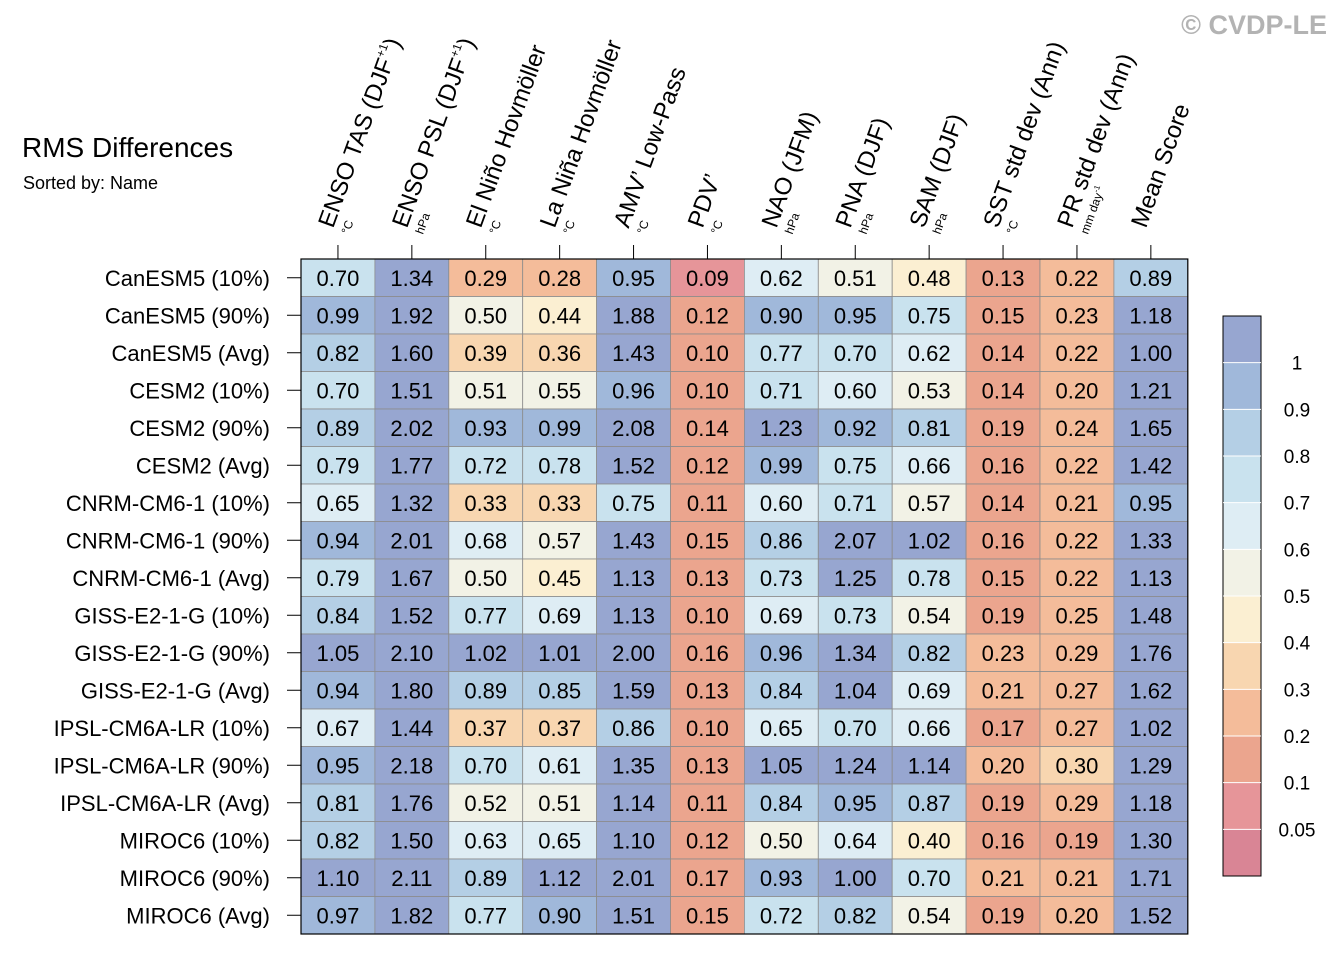 The height and width of the screenshot is (954, 1337). I want to click on column-unit: °C, so click(495, 227).